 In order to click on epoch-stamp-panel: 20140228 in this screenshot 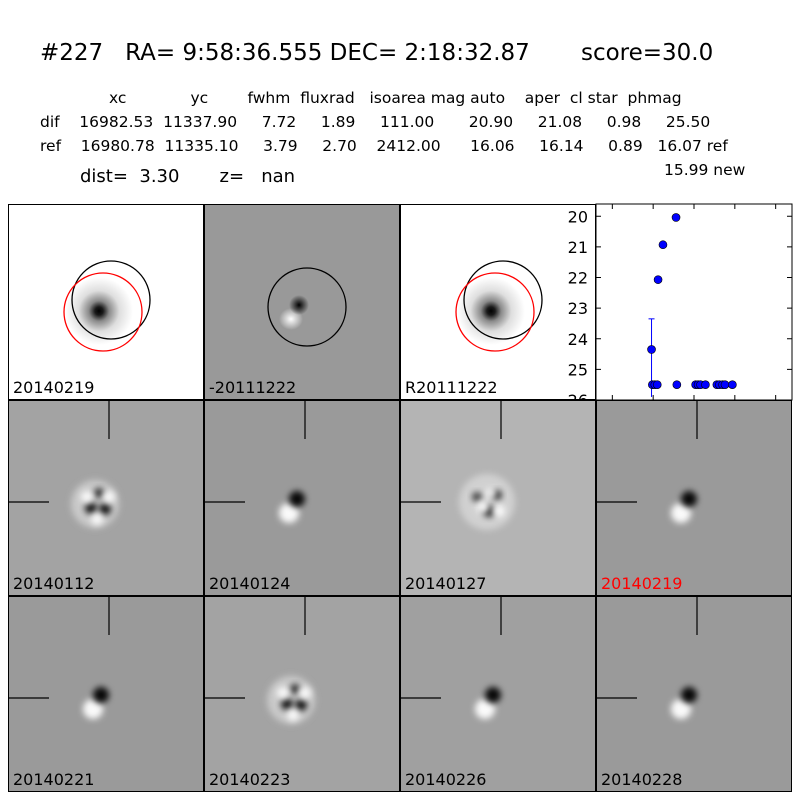, I will do `click(694, 694)`.